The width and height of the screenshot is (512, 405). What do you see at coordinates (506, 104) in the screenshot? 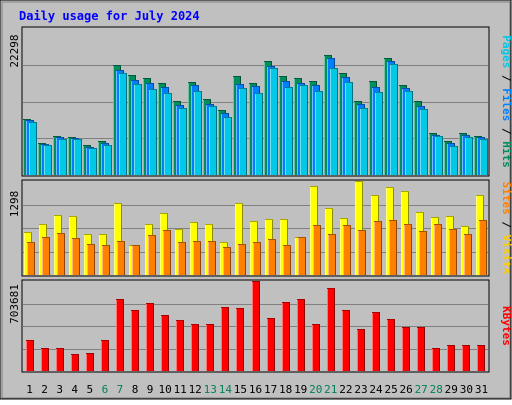
I see `axis-label-part-top-2: Files` at bounding box center [506, 104].